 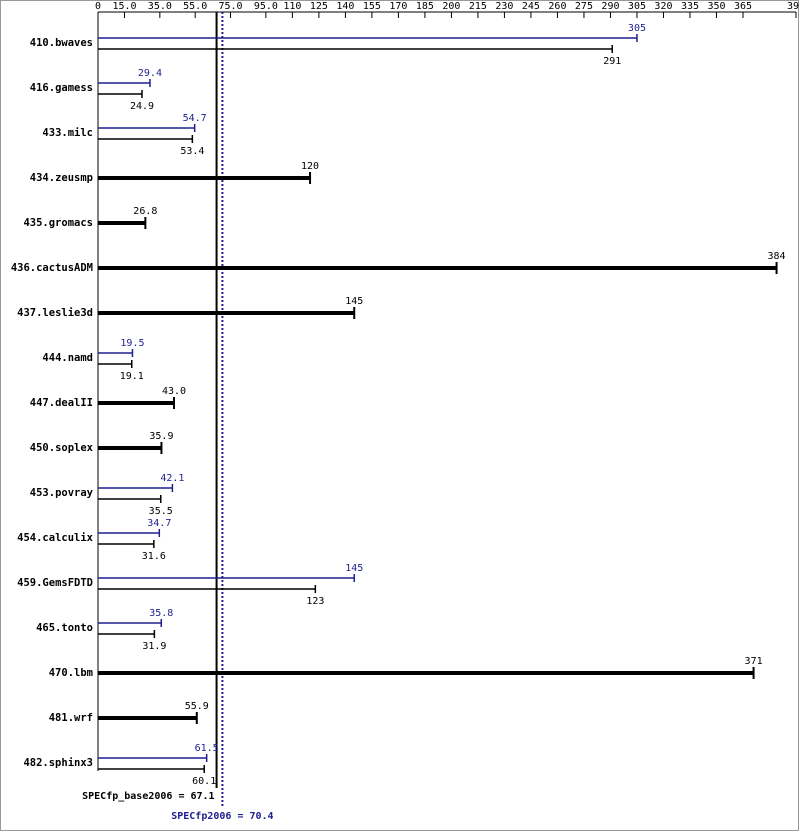 I want to click on x-tick-label: 95.0, so click(x=266, y=6).